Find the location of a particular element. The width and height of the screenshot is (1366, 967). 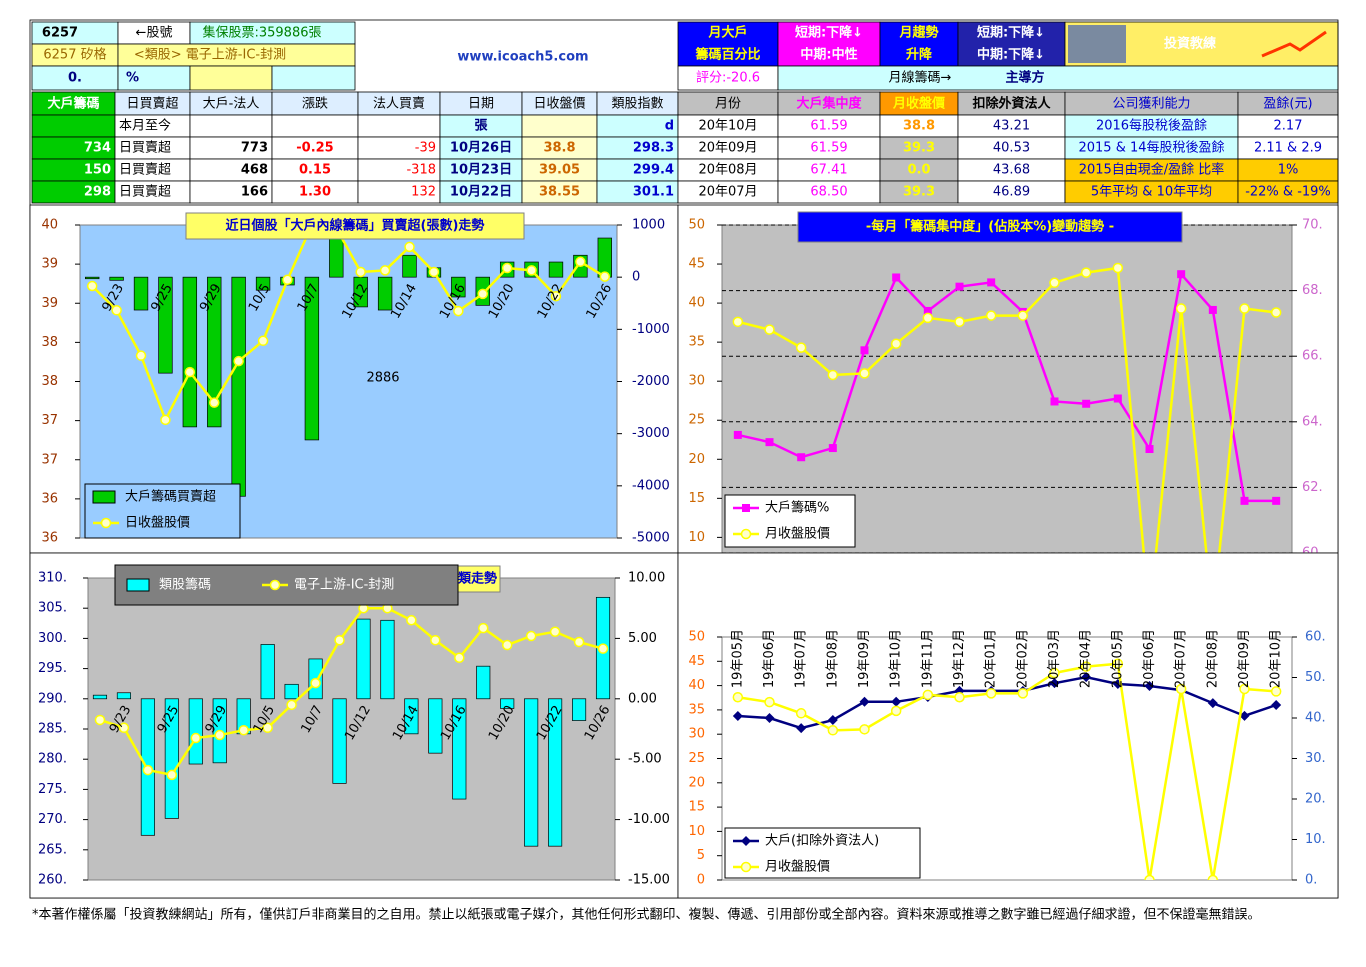

legend-swatch is located at coordinates (104, 497).